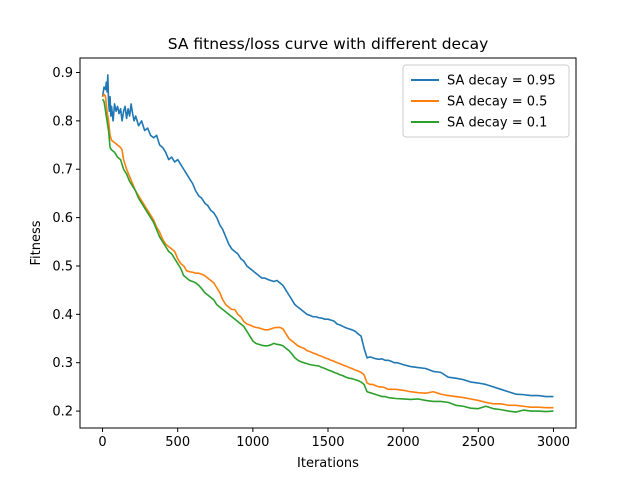  What do you see at coordinates (36, 242) in the screenshot?
I see `y-axis-label: Fitness` at bounding box center [36, 242].